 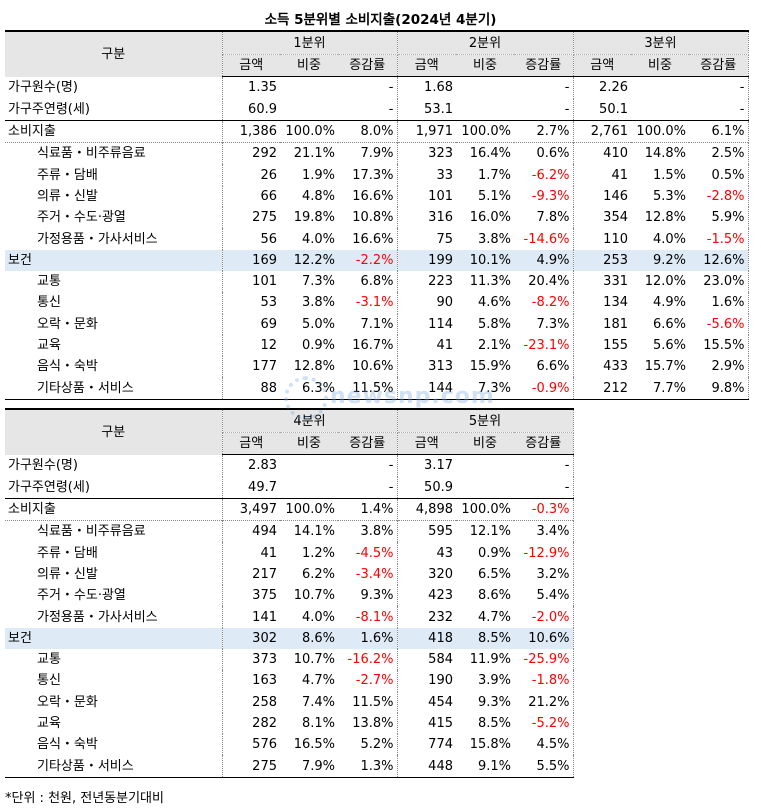 I want to click on amount-cell: 494, so click(x=251, y=531).